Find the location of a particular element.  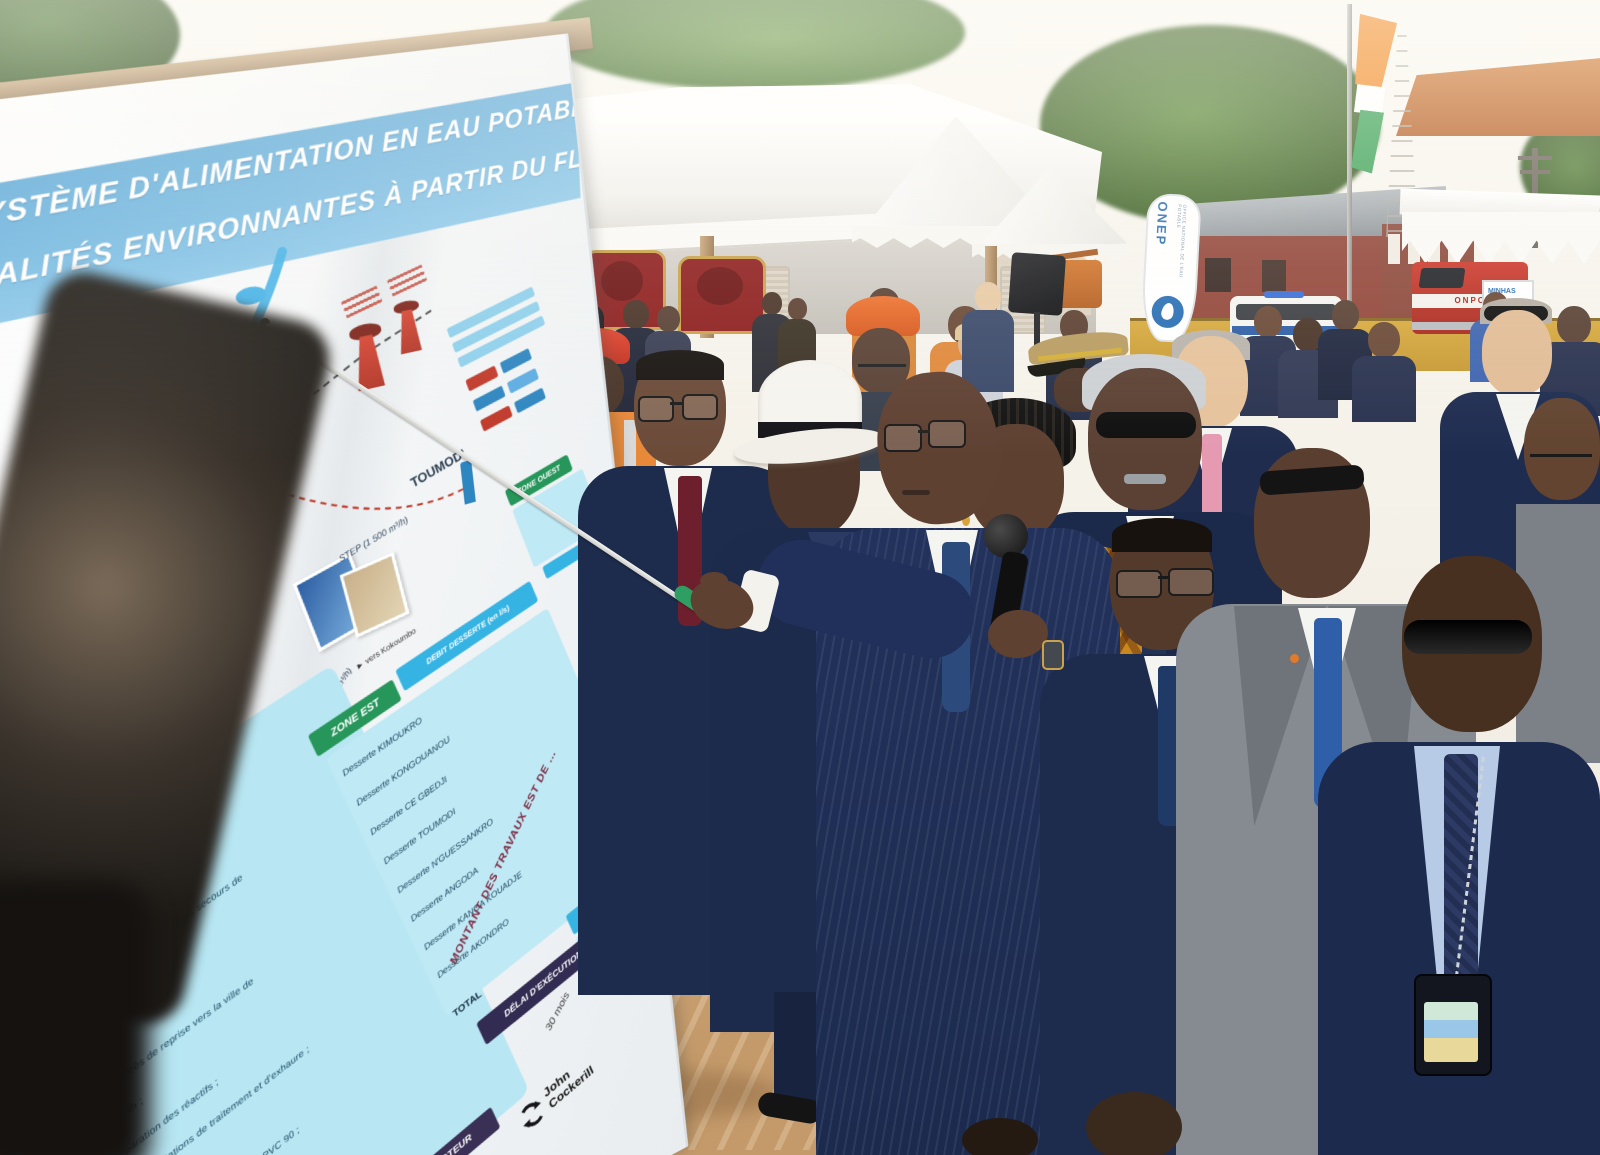

wraparound-sunglasses is located at coordinates (1468, 637).